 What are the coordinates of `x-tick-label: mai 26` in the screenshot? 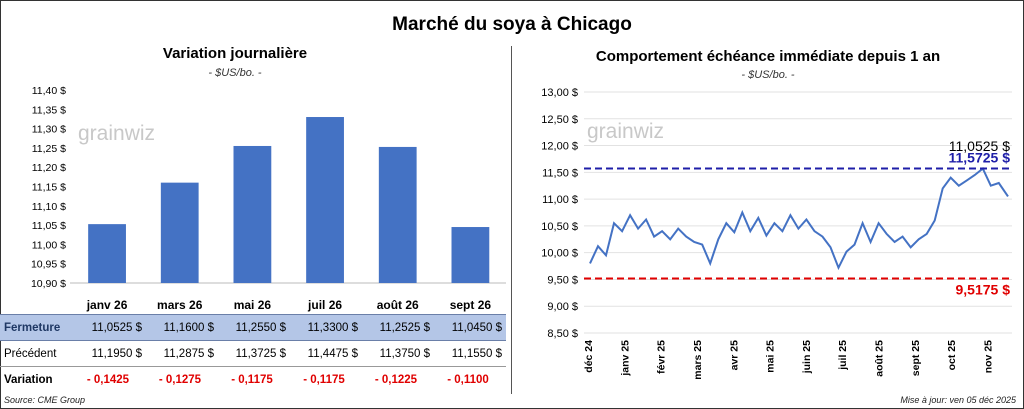 It's located at (253, 305).